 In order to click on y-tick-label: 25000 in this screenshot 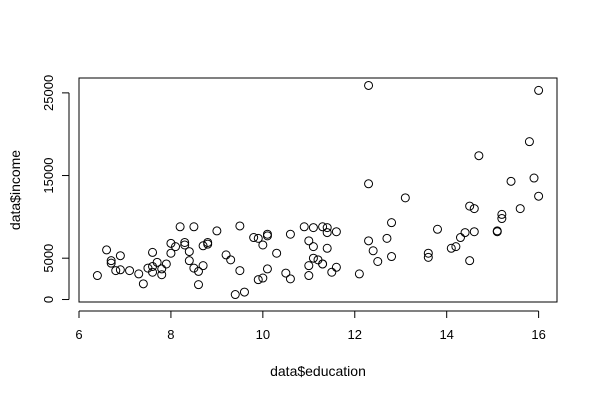, I will do `click(48, 93)`.